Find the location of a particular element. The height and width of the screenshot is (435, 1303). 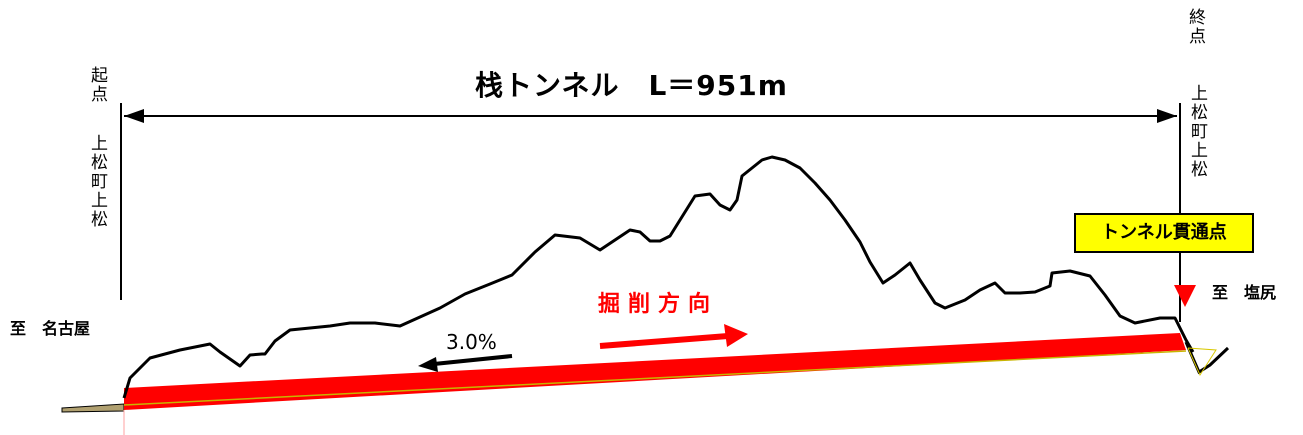

dimension-arrow-right is located at coordinates (1167, 116).